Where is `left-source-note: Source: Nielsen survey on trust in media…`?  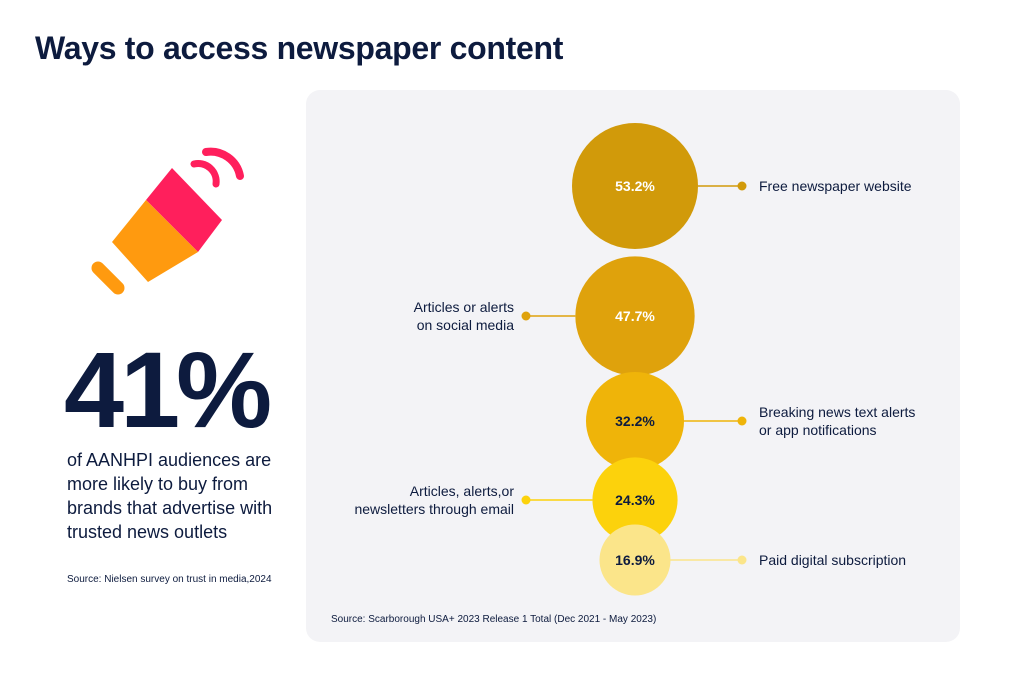 left-source-note: Source: Nielsen survey on trust in media… is located at coordinates (169, 579).